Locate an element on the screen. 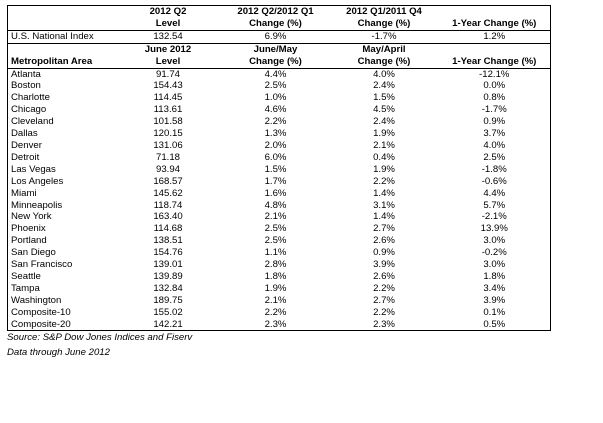 The image size is (603, 423). metro-name: Washington is located at coordinates (61, 300).